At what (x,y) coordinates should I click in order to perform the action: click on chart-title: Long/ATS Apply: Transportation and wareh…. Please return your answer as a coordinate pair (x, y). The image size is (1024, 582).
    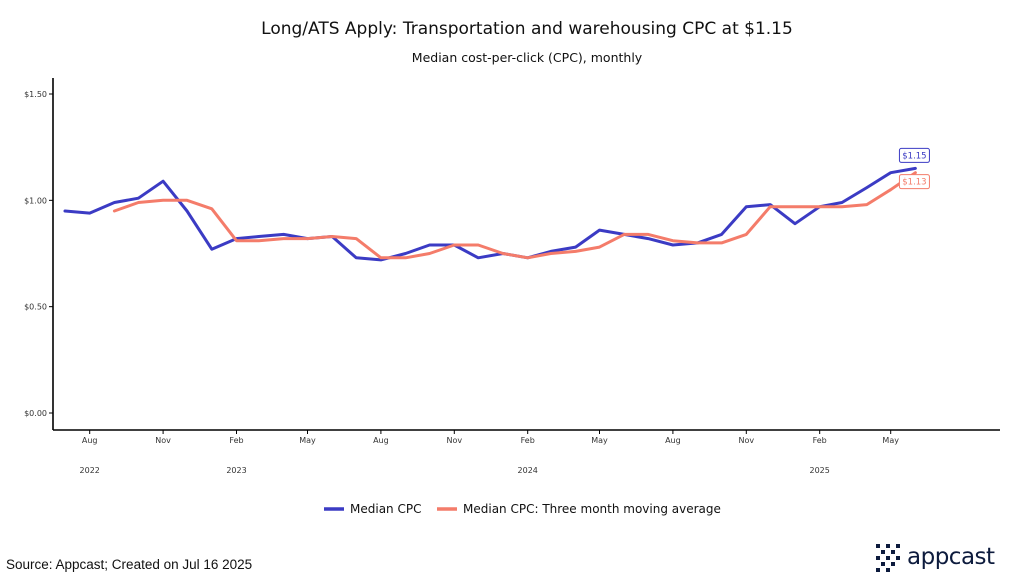
    Looking at the image, I should click on (527, 29).